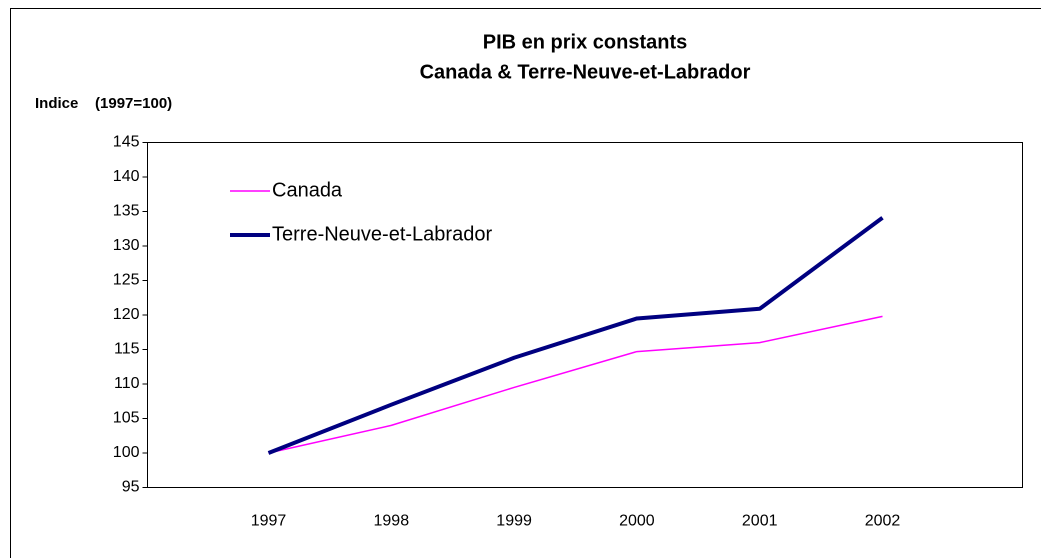 The image size is (1041, 558). Describe the element at coordinates (585, 72) in the screenshot. I see `chart-subtitle: Canada & Terre-Neuve-et-Labrador` at that location.